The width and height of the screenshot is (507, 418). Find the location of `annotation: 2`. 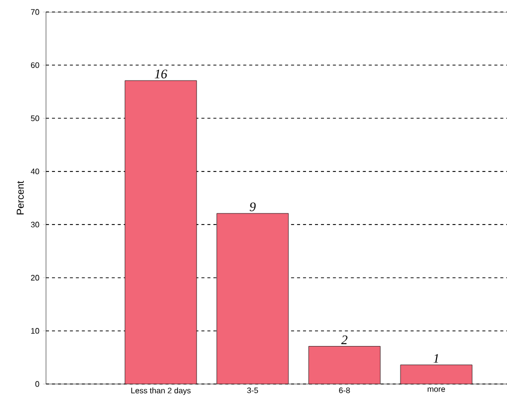

annotation: 2 is located at coordinates (344, 339).